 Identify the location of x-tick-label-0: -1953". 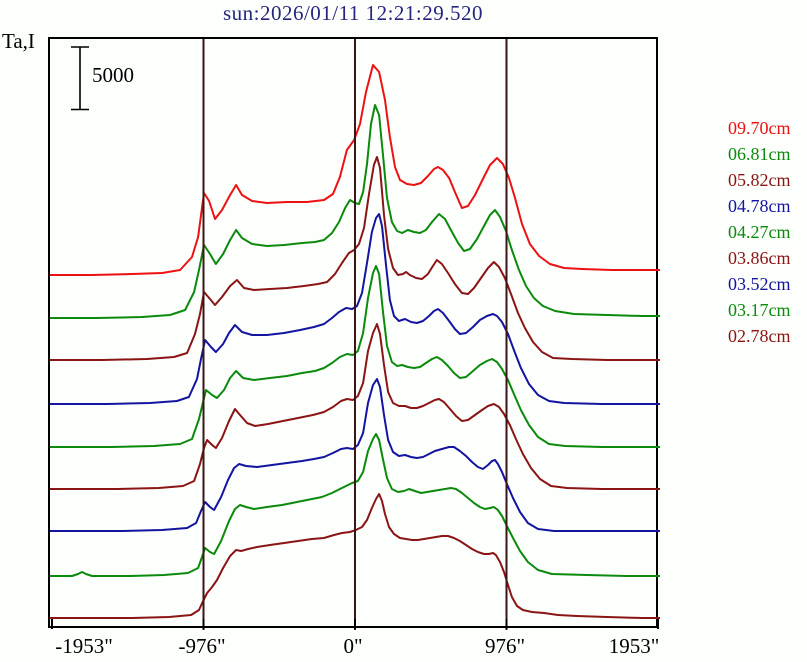
(84, 646).